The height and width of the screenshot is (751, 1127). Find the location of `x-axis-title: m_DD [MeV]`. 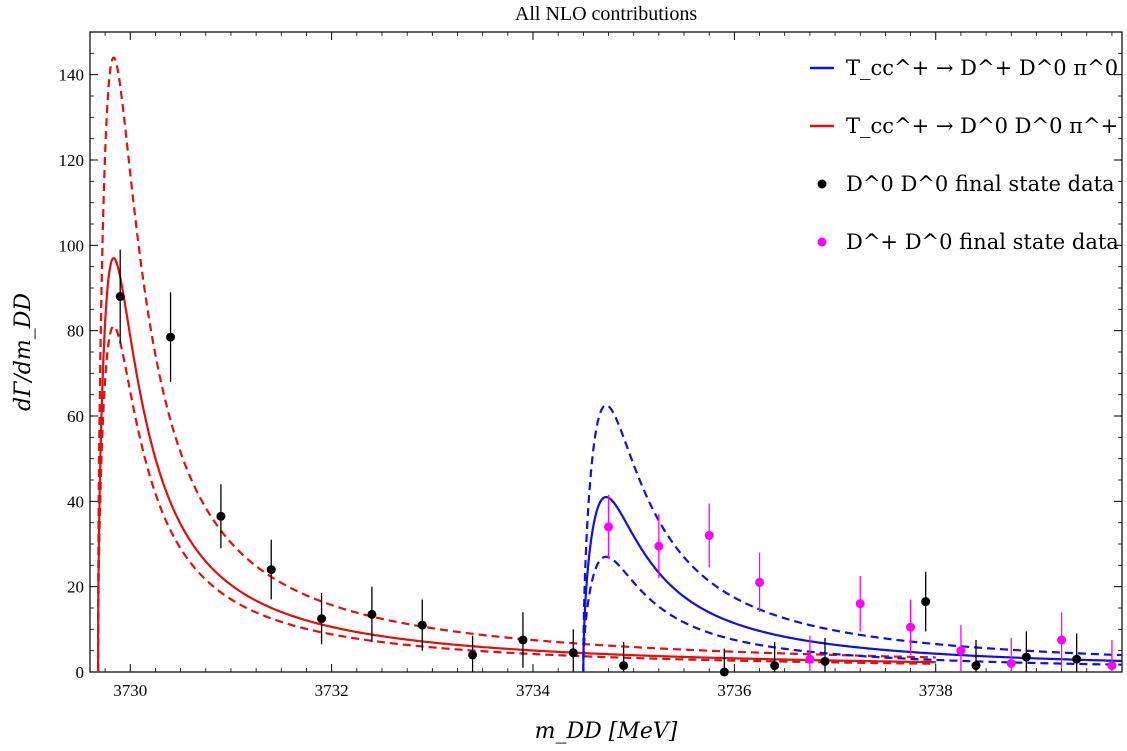

x-axis-title: m_DD [MeV] is located at coordinates (606, 731).